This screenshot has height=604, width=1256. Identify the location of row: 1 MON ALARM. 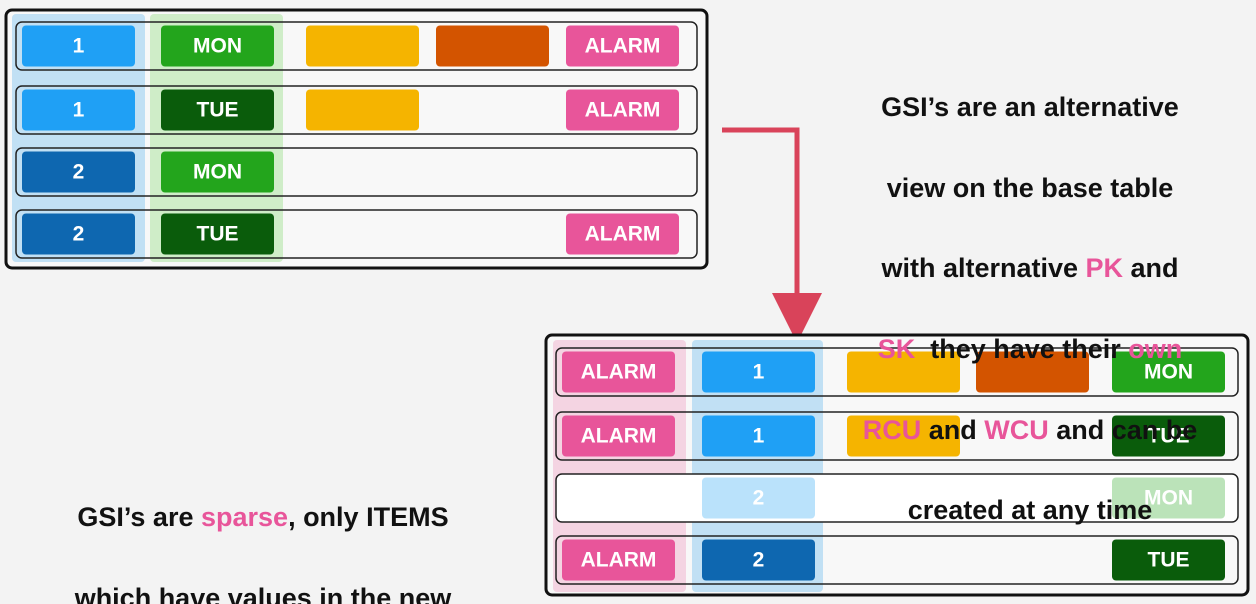
(350, 46).